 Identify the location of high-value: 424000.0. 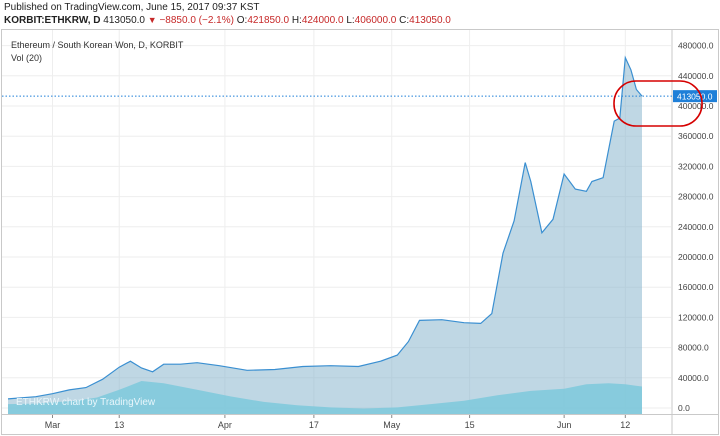
(322, 20).